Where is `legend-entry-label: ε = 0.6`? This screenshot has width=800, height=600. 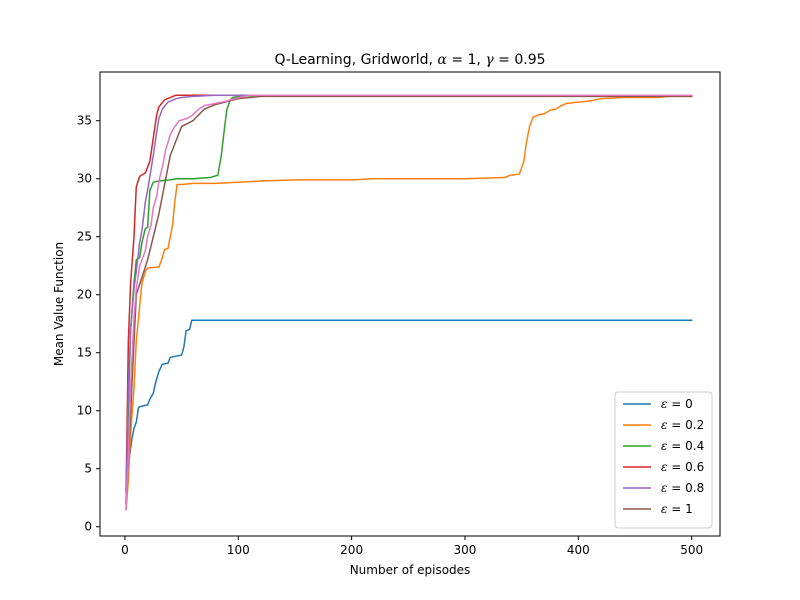
legend-entry-label: ε = 0.6 is located at coordinates (682, 467).